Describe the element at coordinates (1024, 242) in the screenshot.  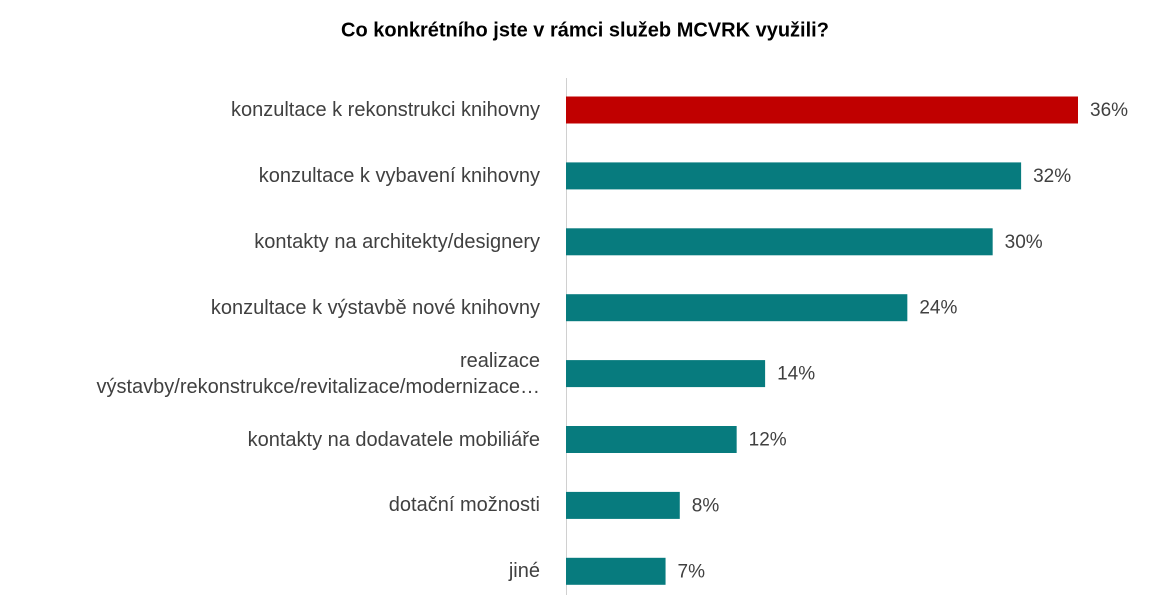
I see `value-label: 30%` at that location.